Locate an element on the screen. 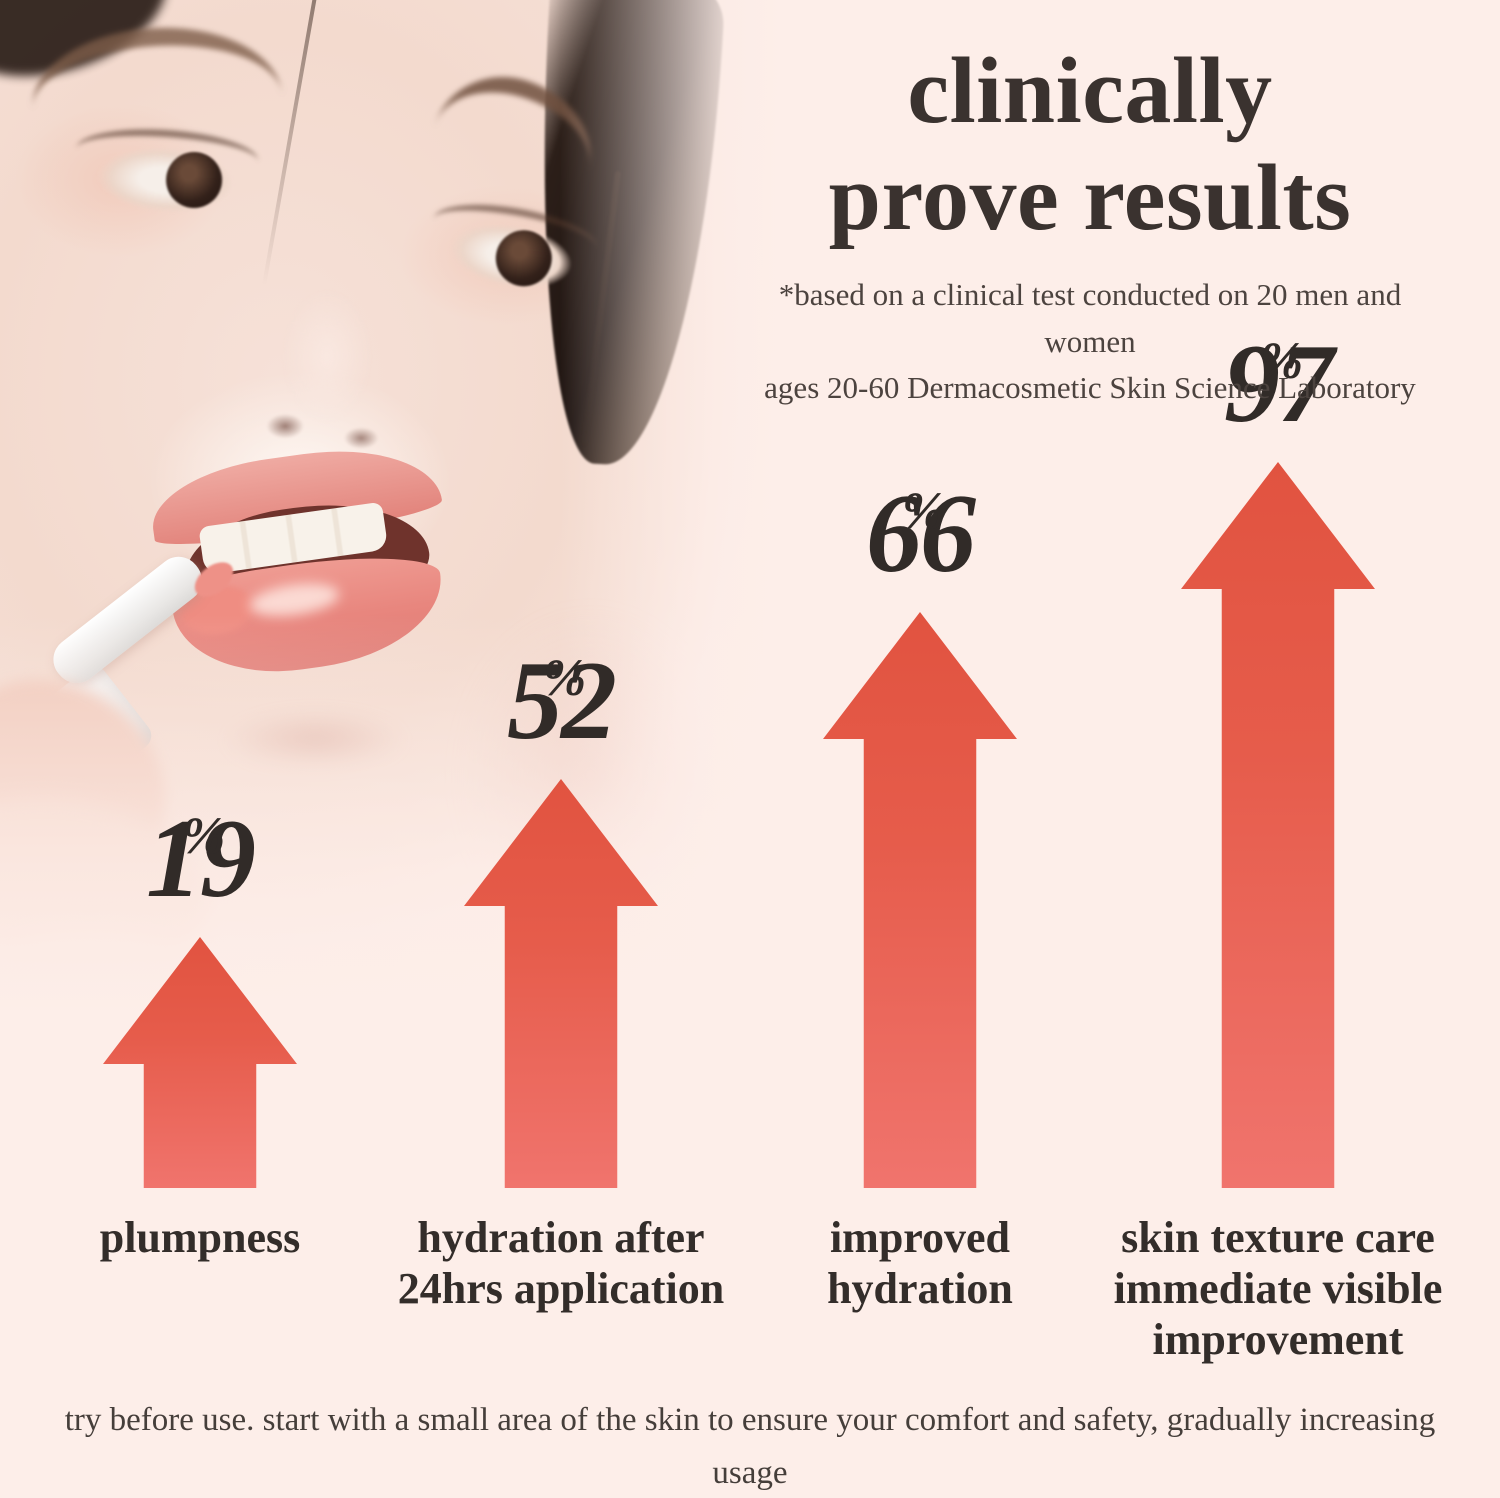  category-label-line: immediate visible is located at coordinates (1278, 1289).